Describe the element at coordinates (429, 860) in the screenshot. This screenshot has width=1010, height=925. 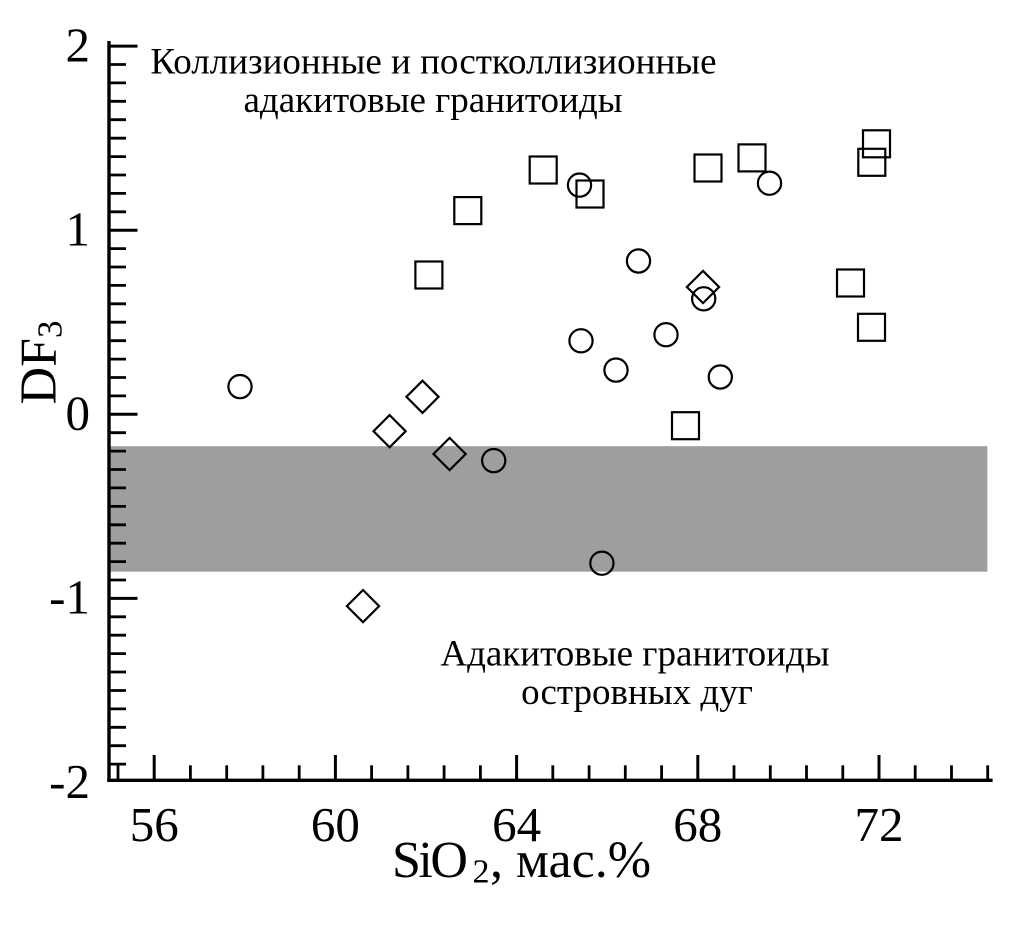
I see `svg-text: SiO` at that location.